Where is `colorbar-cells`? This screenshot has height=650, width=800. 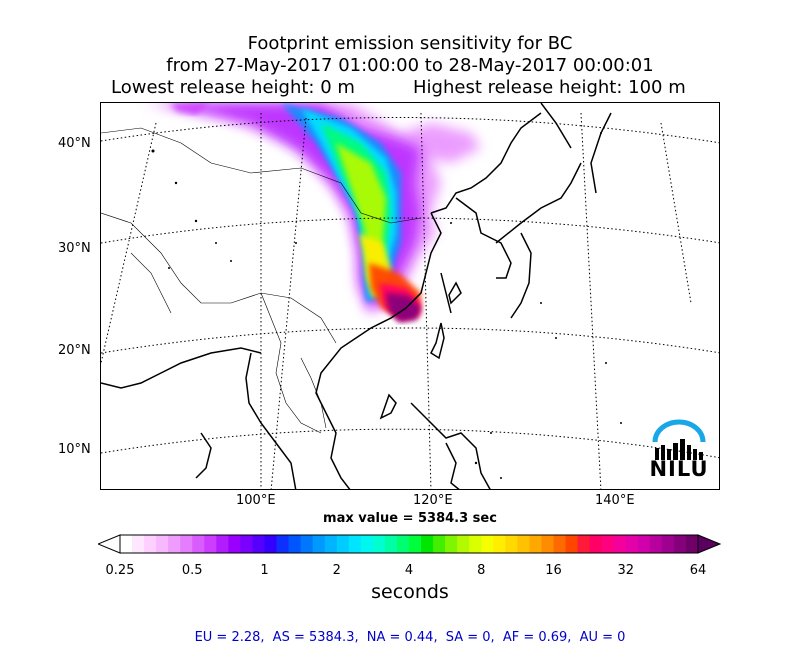 colorbar-cells is located at coordinates (409, 544).